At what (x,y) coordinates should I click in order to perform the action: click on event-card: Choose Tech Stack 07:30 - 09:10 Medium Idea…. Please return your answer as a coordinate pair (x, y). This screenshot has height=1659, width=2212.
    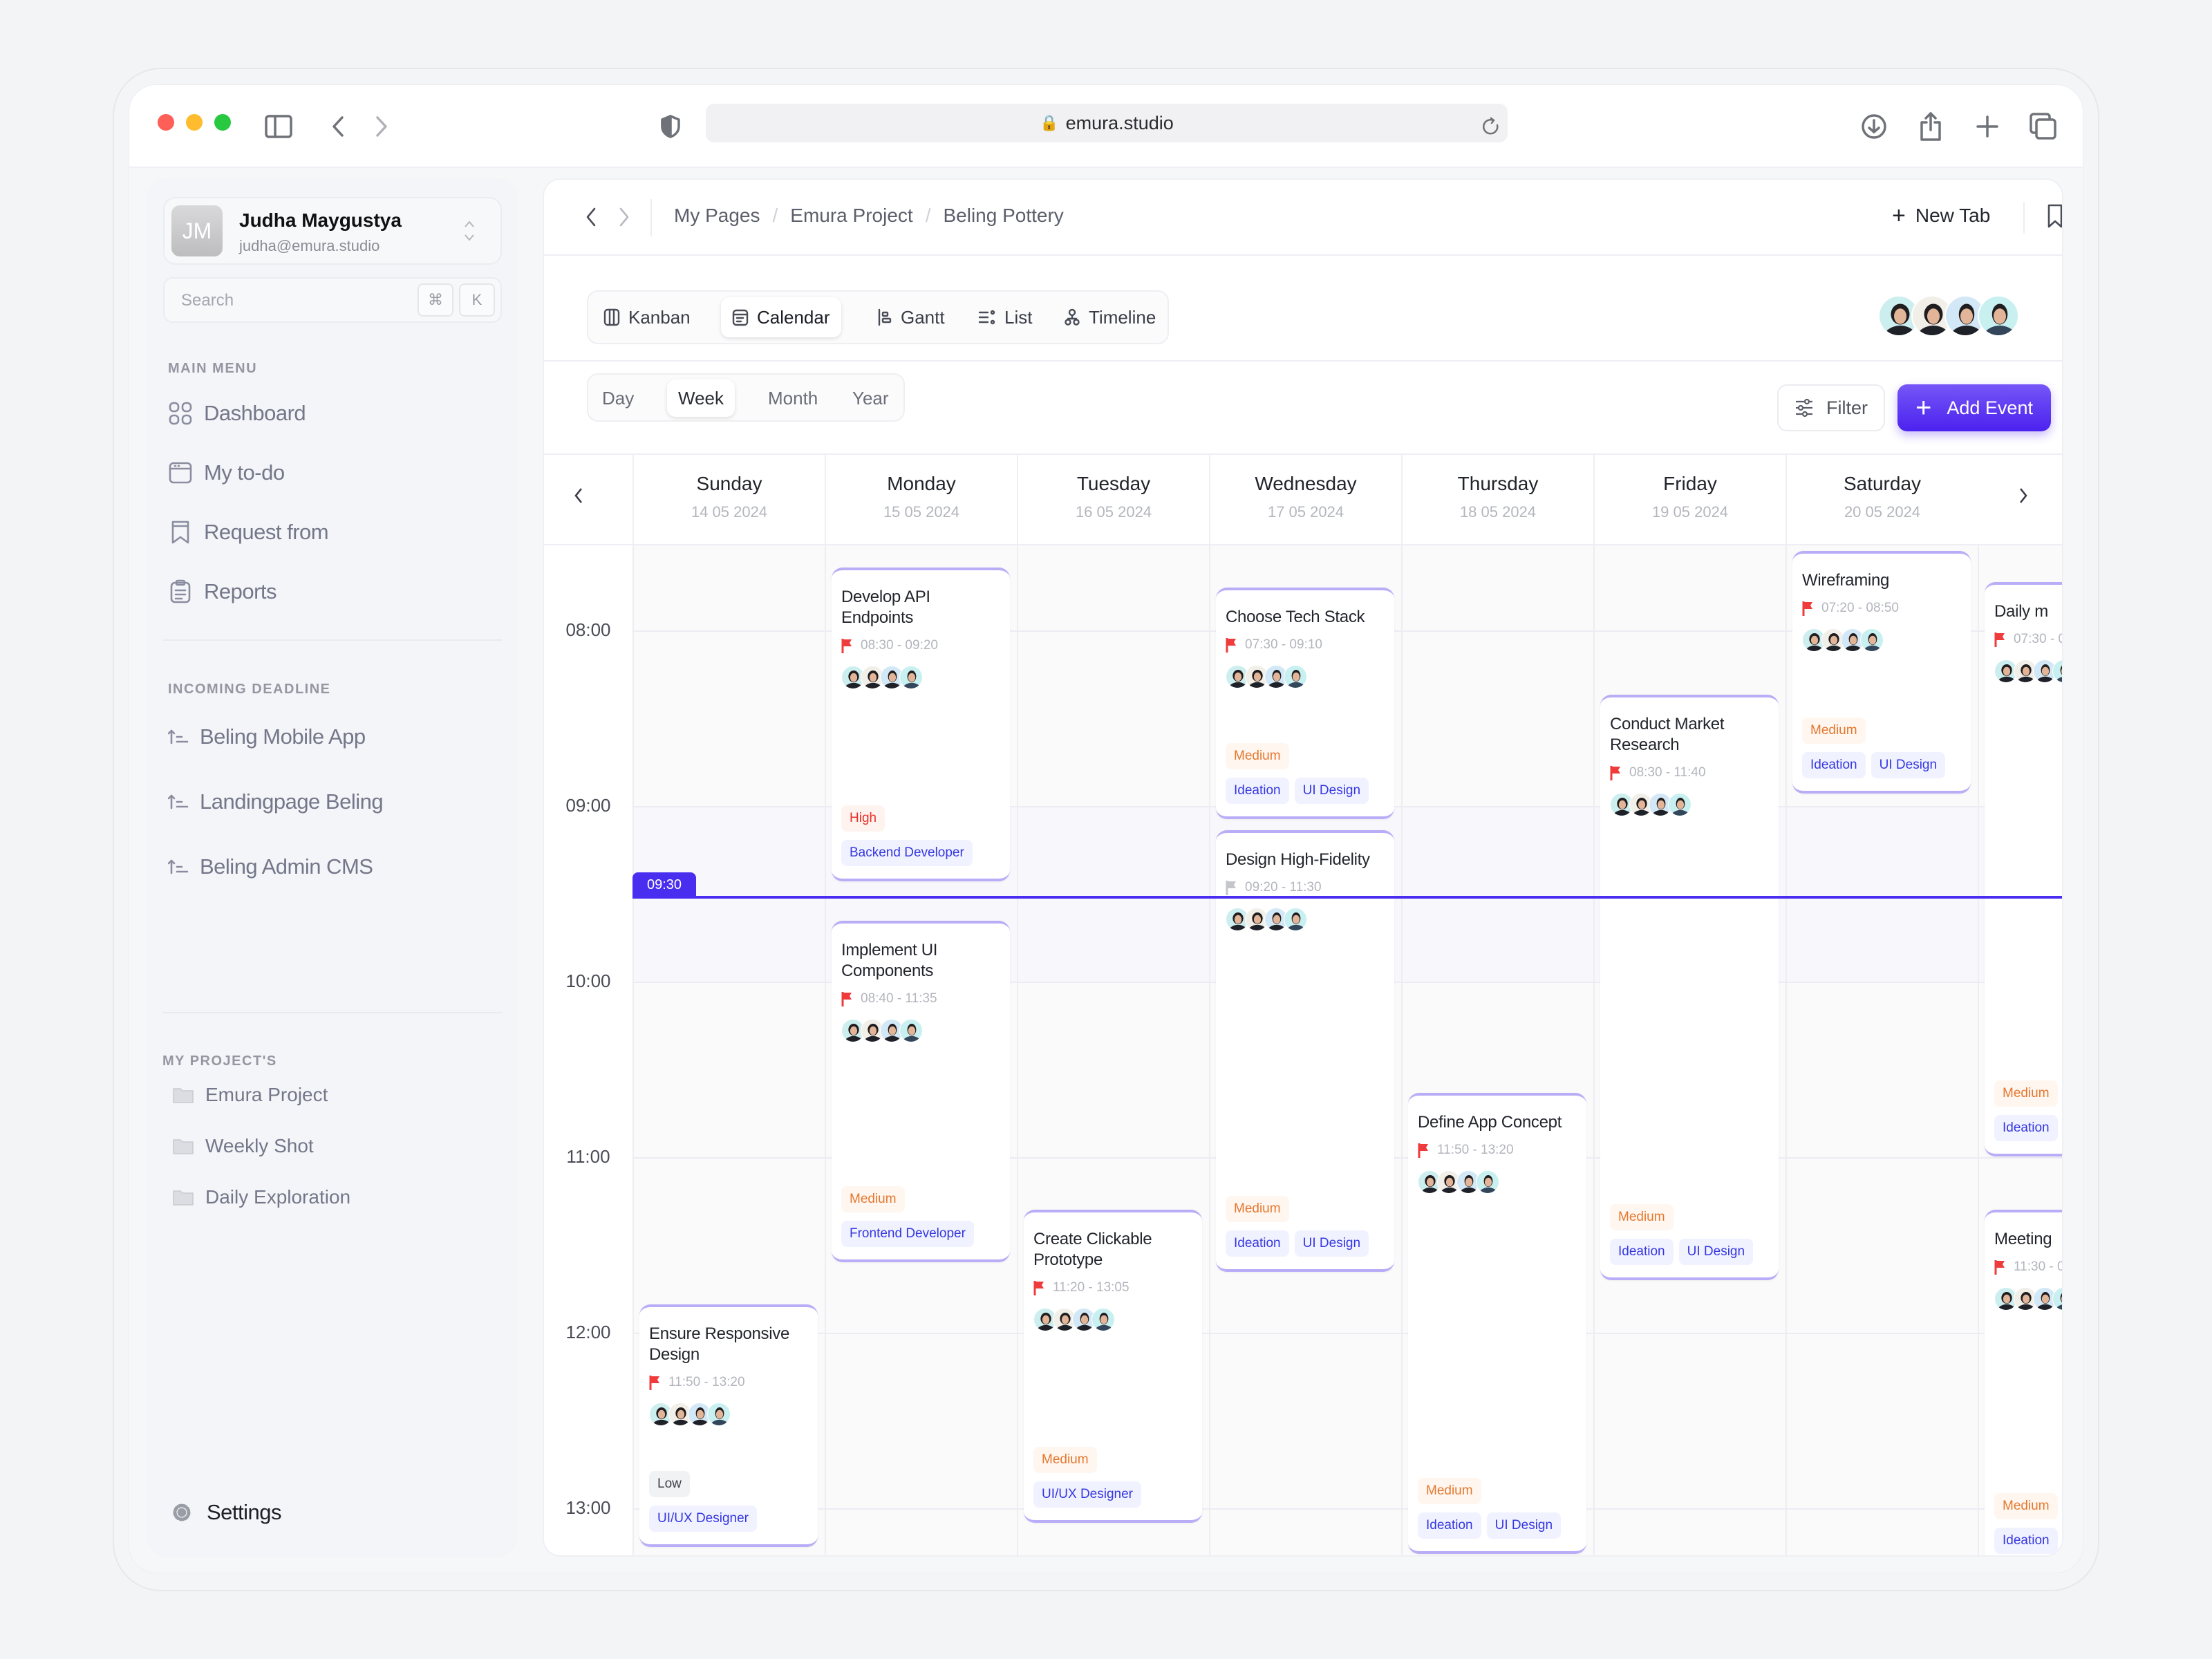
    Looking at the image, I should click on (1305, 704).